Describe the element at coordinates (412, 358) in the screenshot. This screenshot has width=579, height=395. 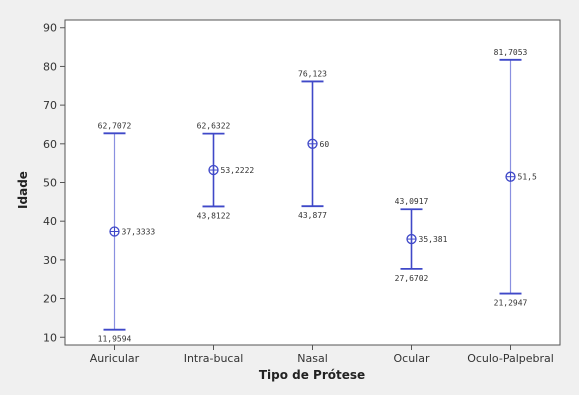
I see `x-tick-label: Ocular` at that location.